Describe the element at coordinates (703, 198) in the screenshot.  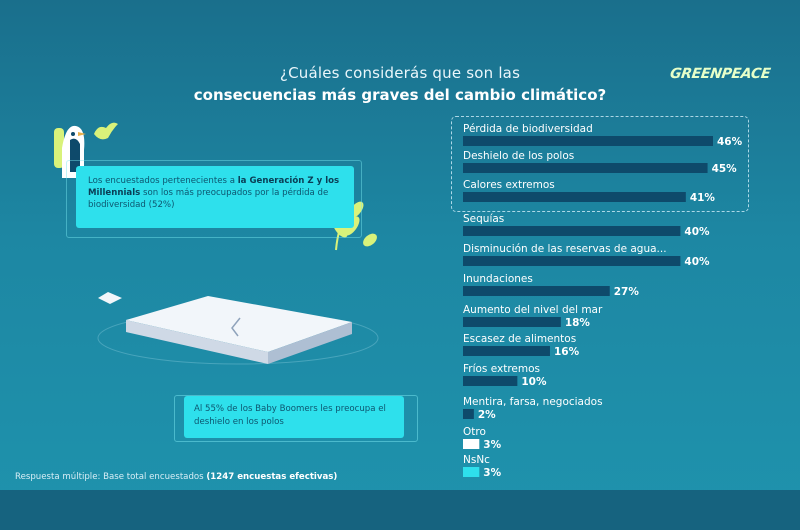
I see `value-label: 41%` at that location.